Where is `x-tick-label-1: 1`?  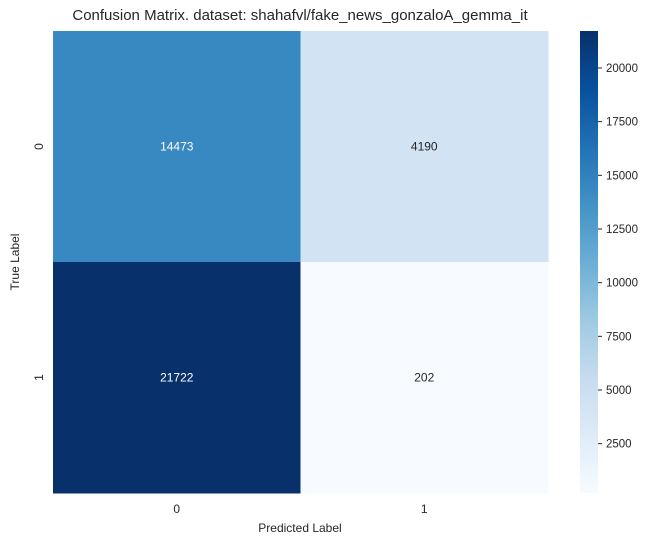
x-tick-label-1: 1 is located at coordinates (424, 509).